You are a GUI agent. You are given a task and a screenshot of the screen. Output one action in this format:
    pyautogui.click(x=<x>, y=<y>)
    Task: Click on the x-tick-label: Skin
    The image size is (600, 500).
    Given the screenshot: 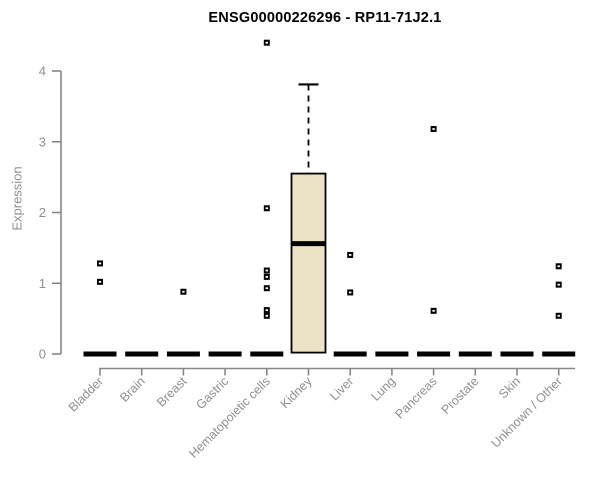 What is the action you would take?
    pyautogui.click(x=509, y=387)
    